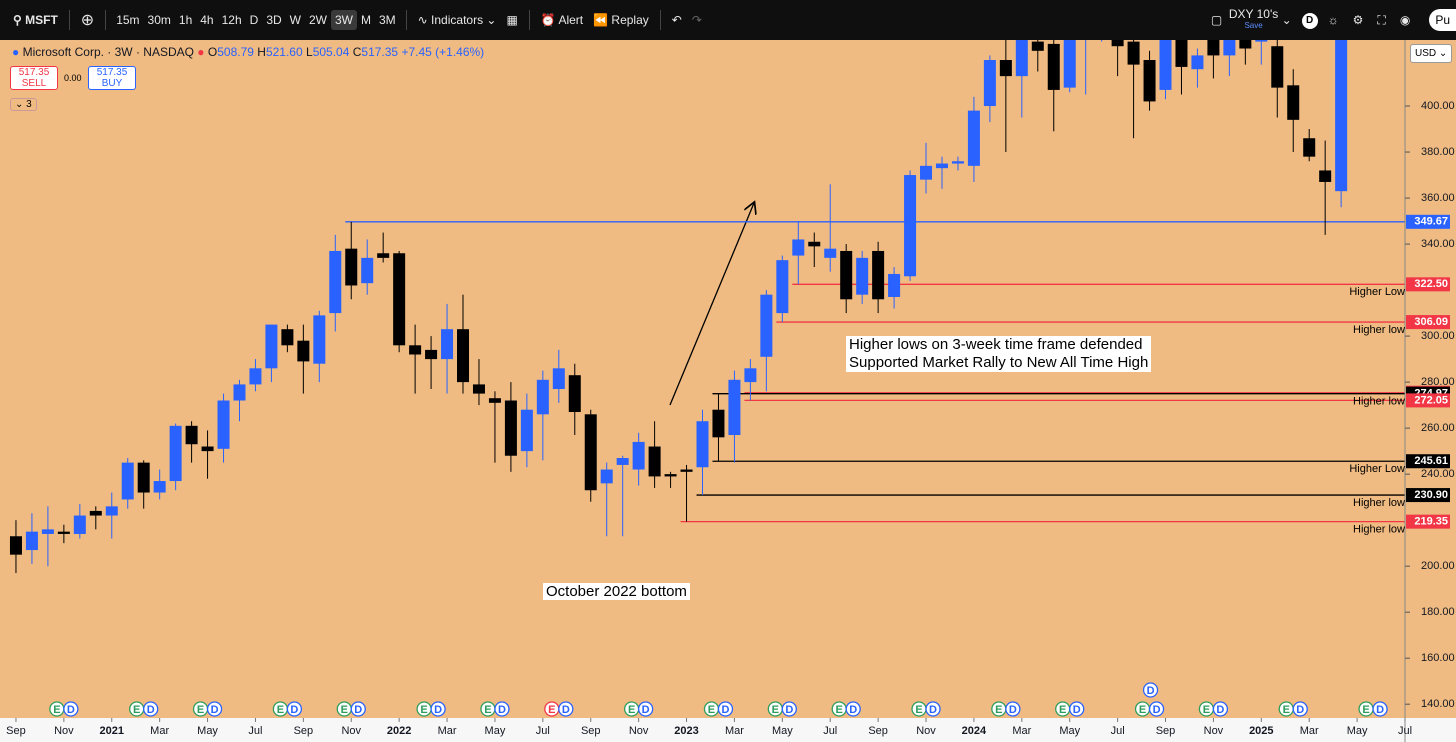 The height and width of the screenshot is (742, 1456). I want to click on level-label: 306.09, so click(1431, 322).